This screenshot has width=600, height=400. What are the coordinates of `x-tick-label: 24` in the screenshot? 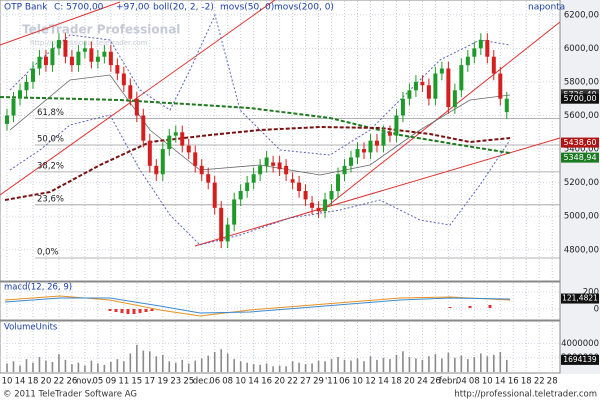 It's located at (422, 382).